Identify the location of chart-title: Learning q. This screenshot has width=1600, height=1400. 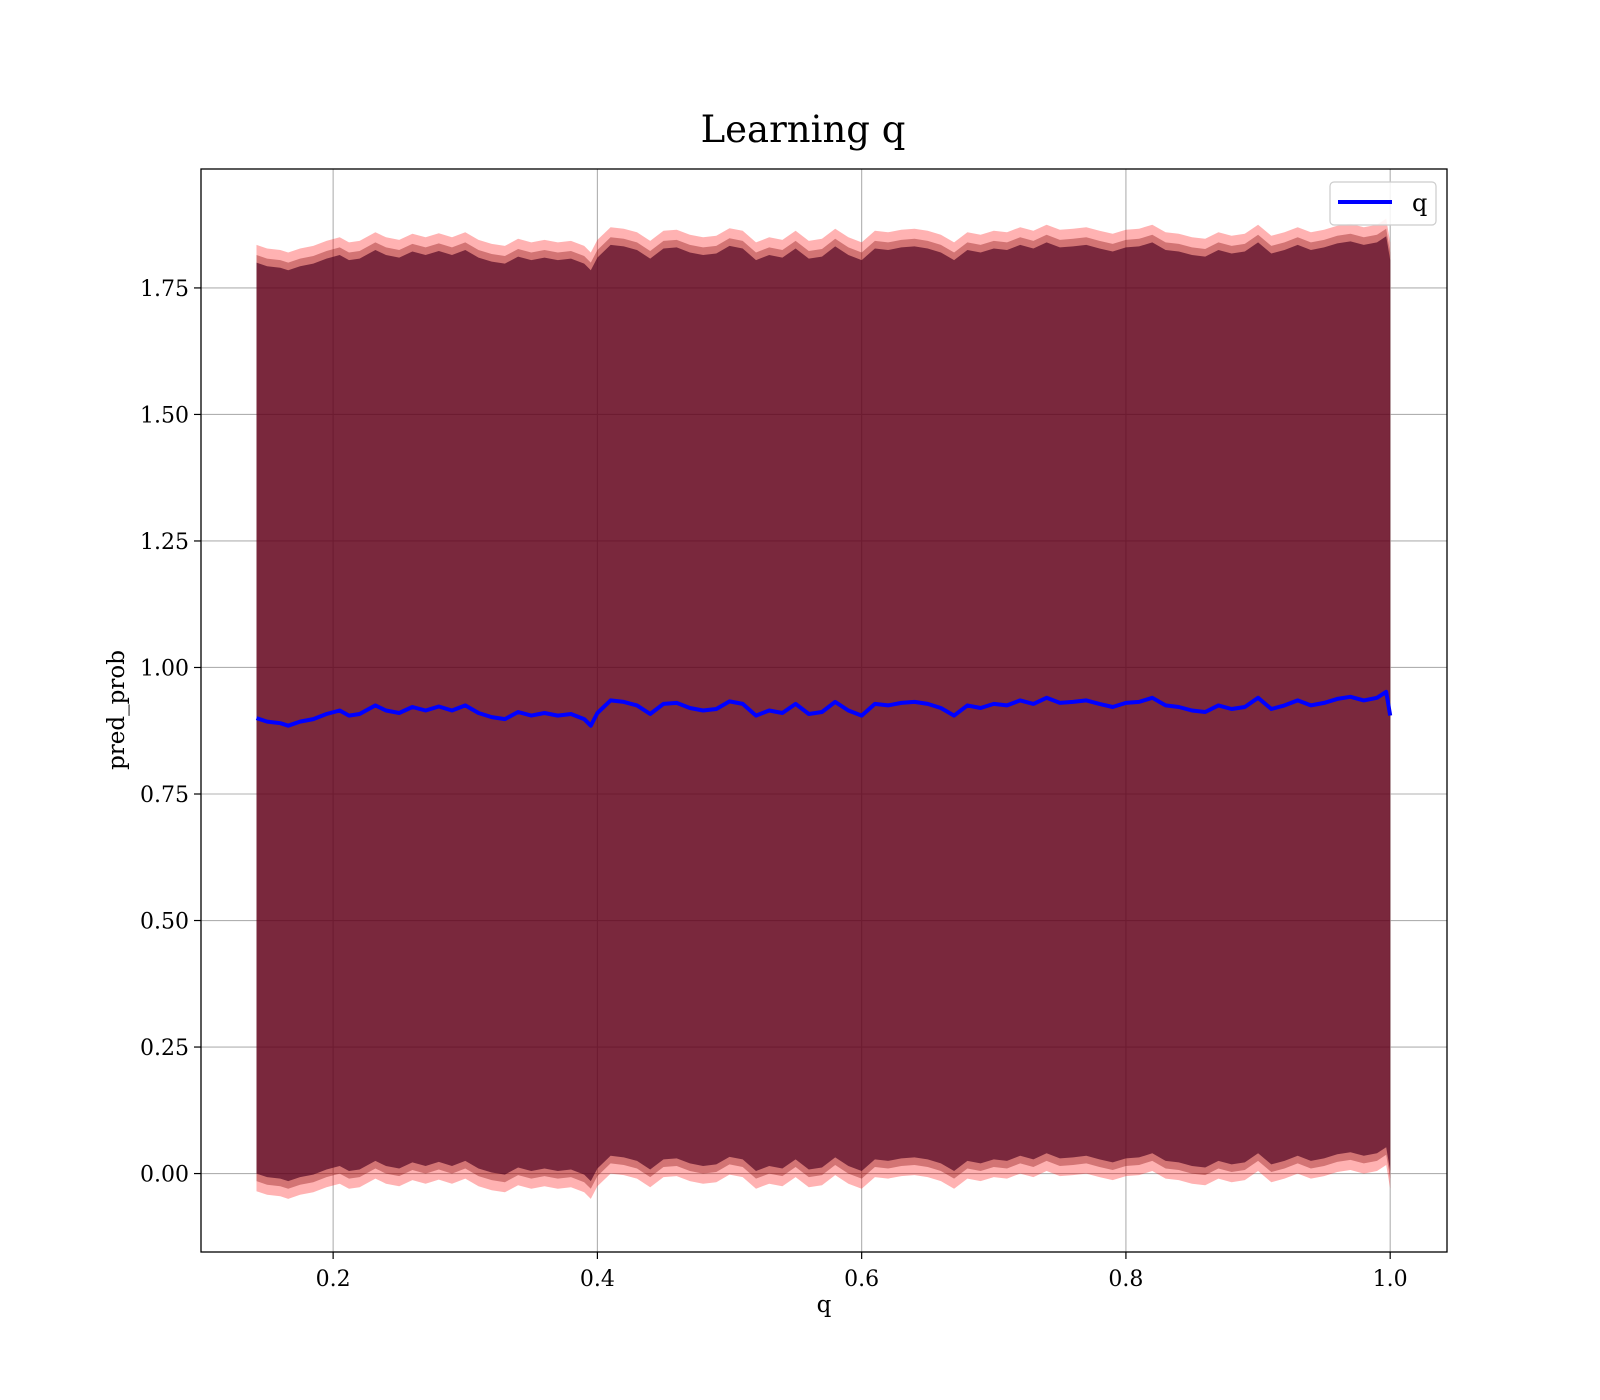
(803, 129).